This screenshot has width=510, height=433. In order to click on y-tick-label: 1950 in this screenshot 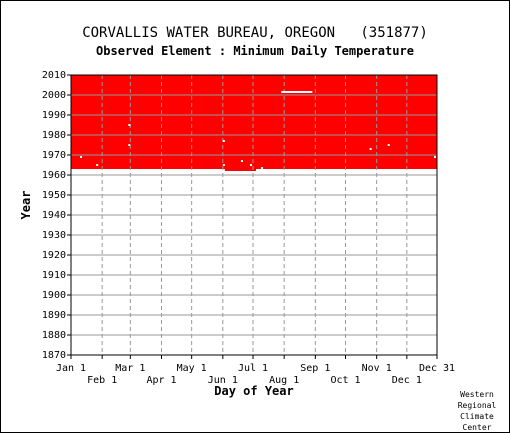, I will do `click(54, 195)`.